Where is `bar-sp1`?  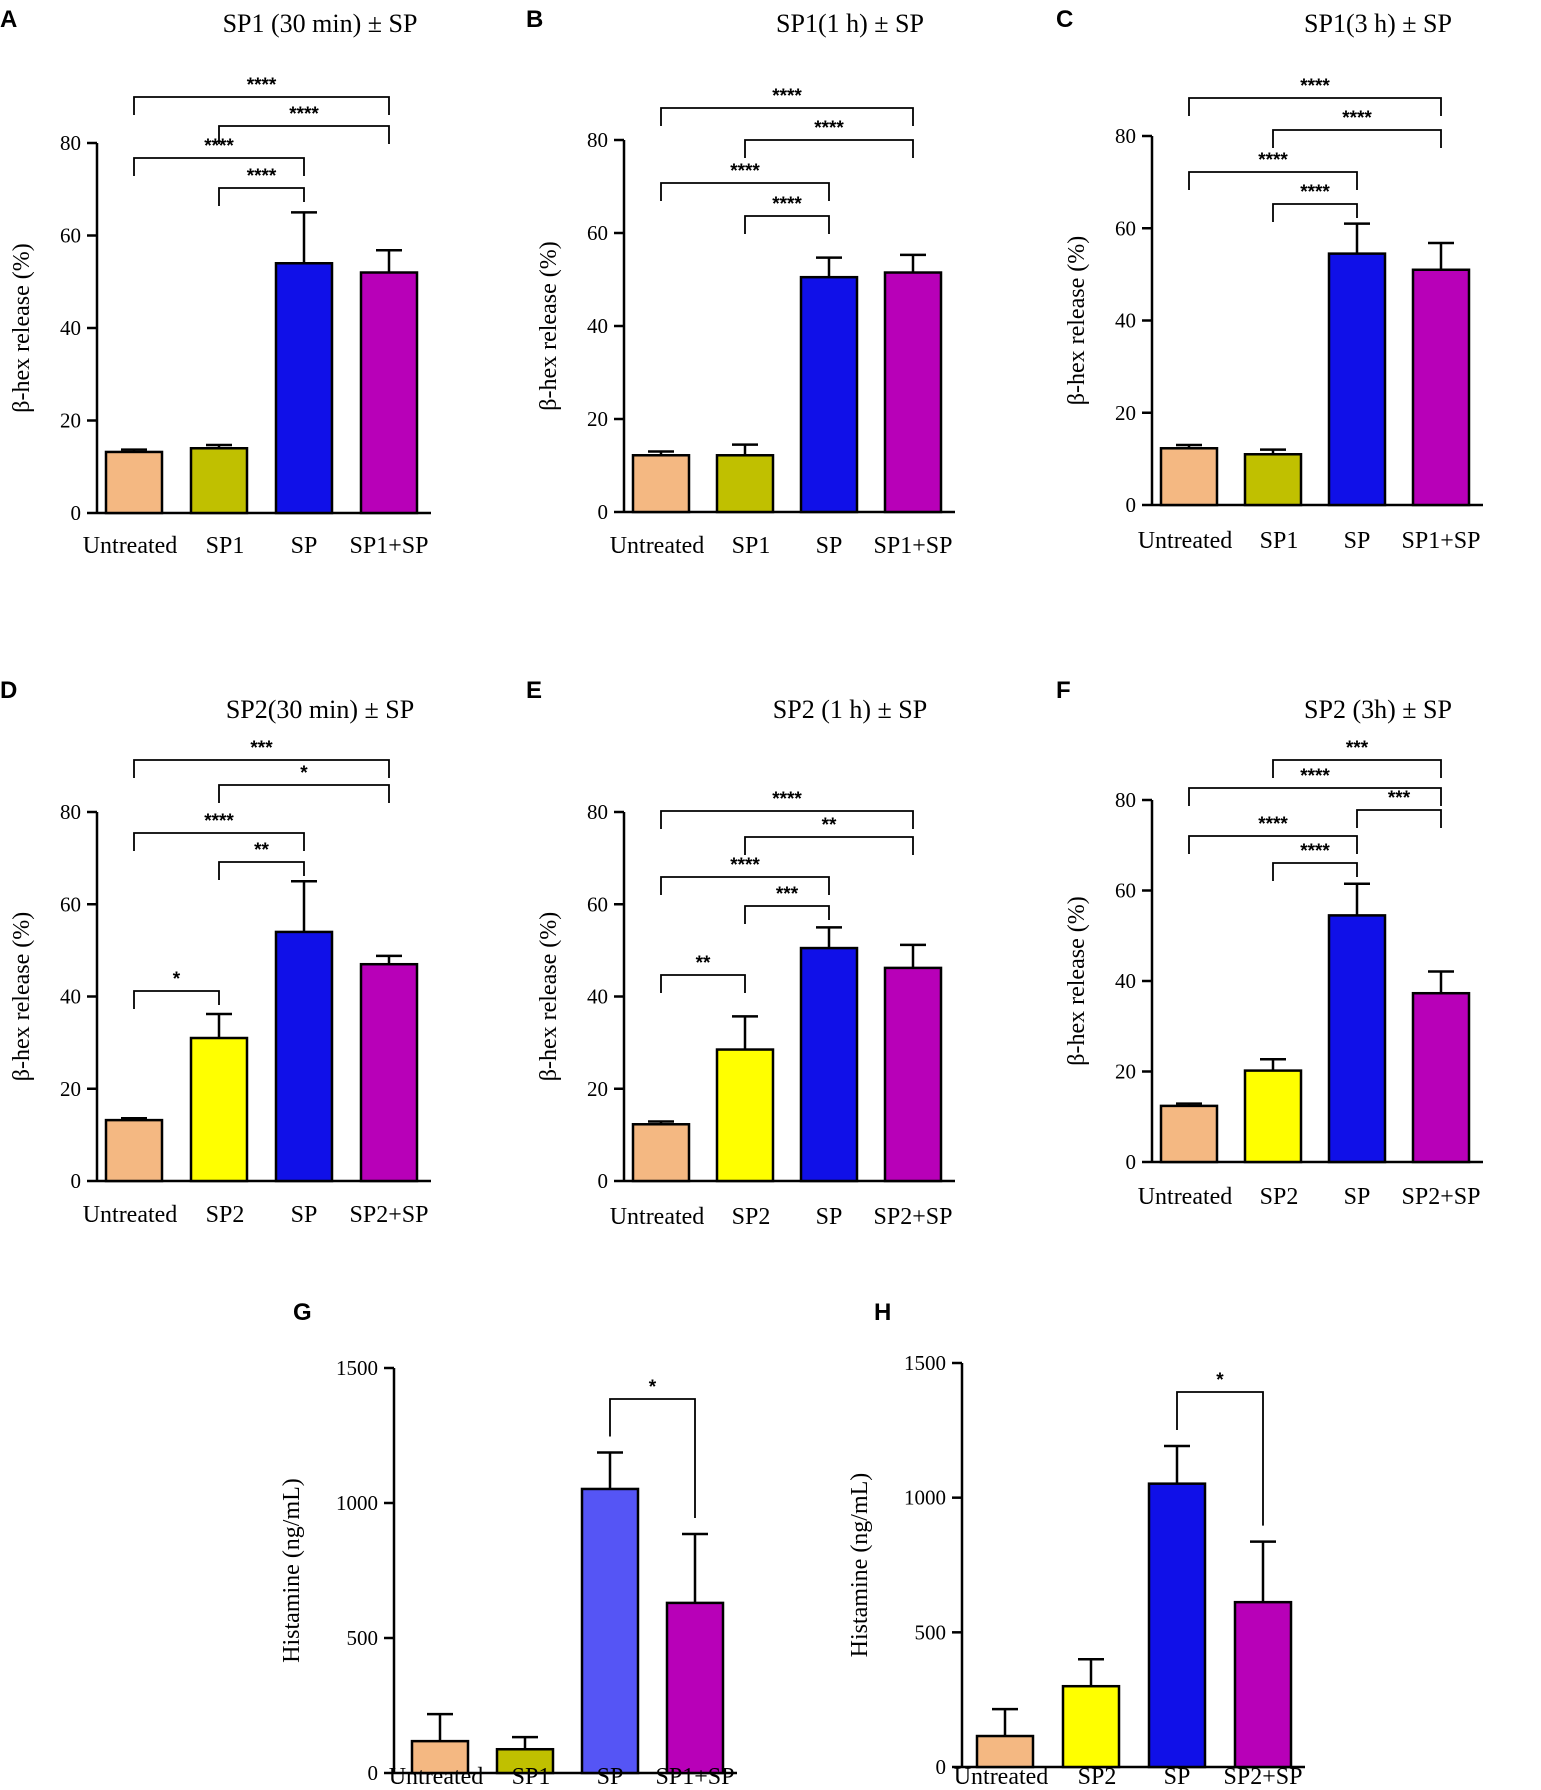
bar-sp1 is located at coordinates (219, 481).